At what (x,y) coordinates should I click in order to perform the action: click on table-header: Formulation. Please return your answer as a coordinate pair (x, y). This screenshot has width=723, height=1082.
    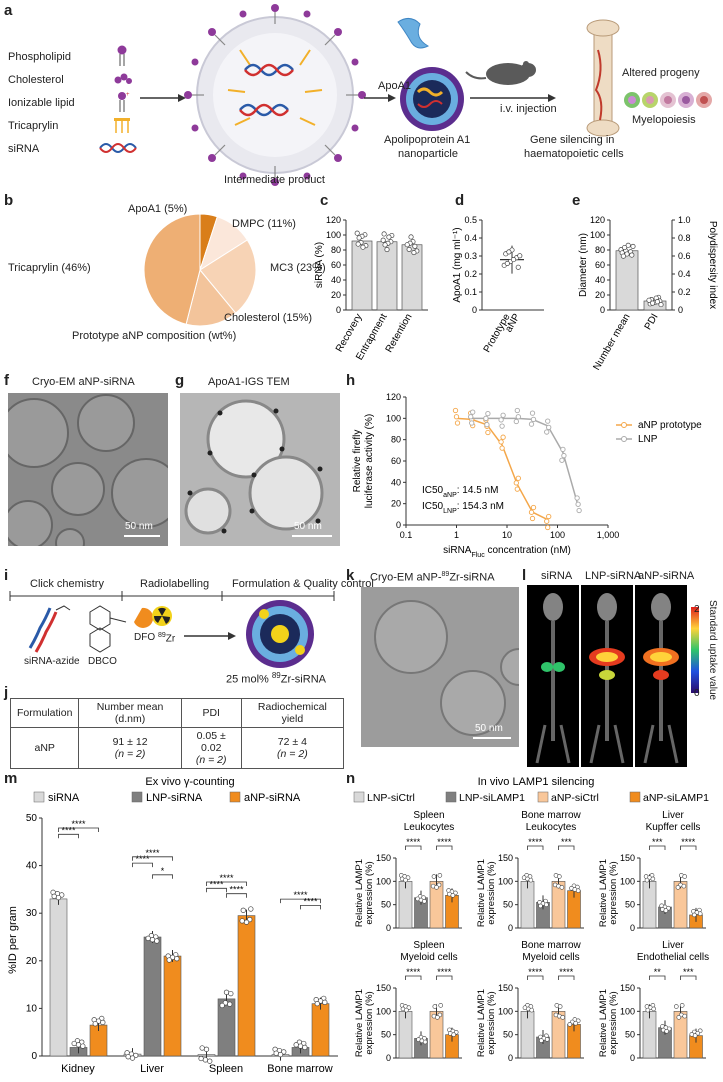
    Looking at the image, I should click on (44, 713).